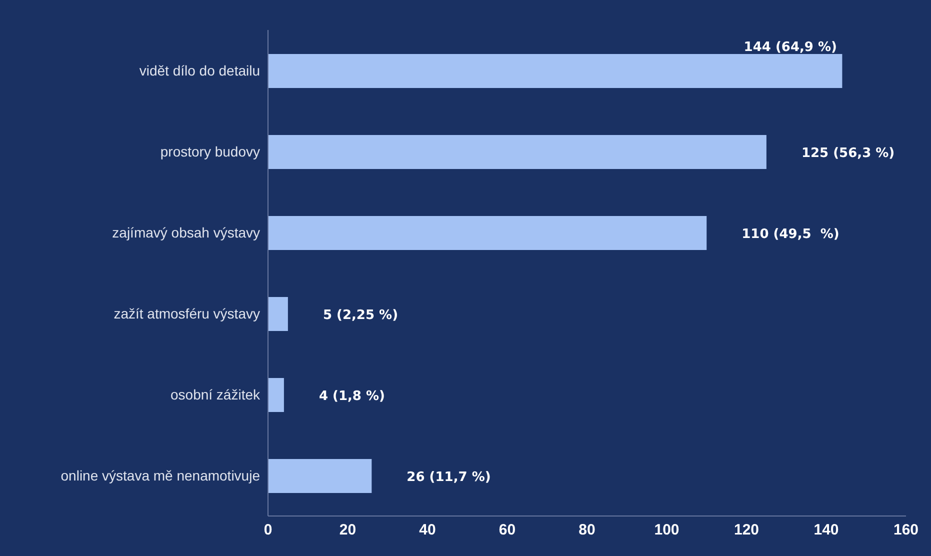 The width and height of the screenshot is (931, 556). I want to click on data-label: 26 (11,7 %), so click(448, 477).